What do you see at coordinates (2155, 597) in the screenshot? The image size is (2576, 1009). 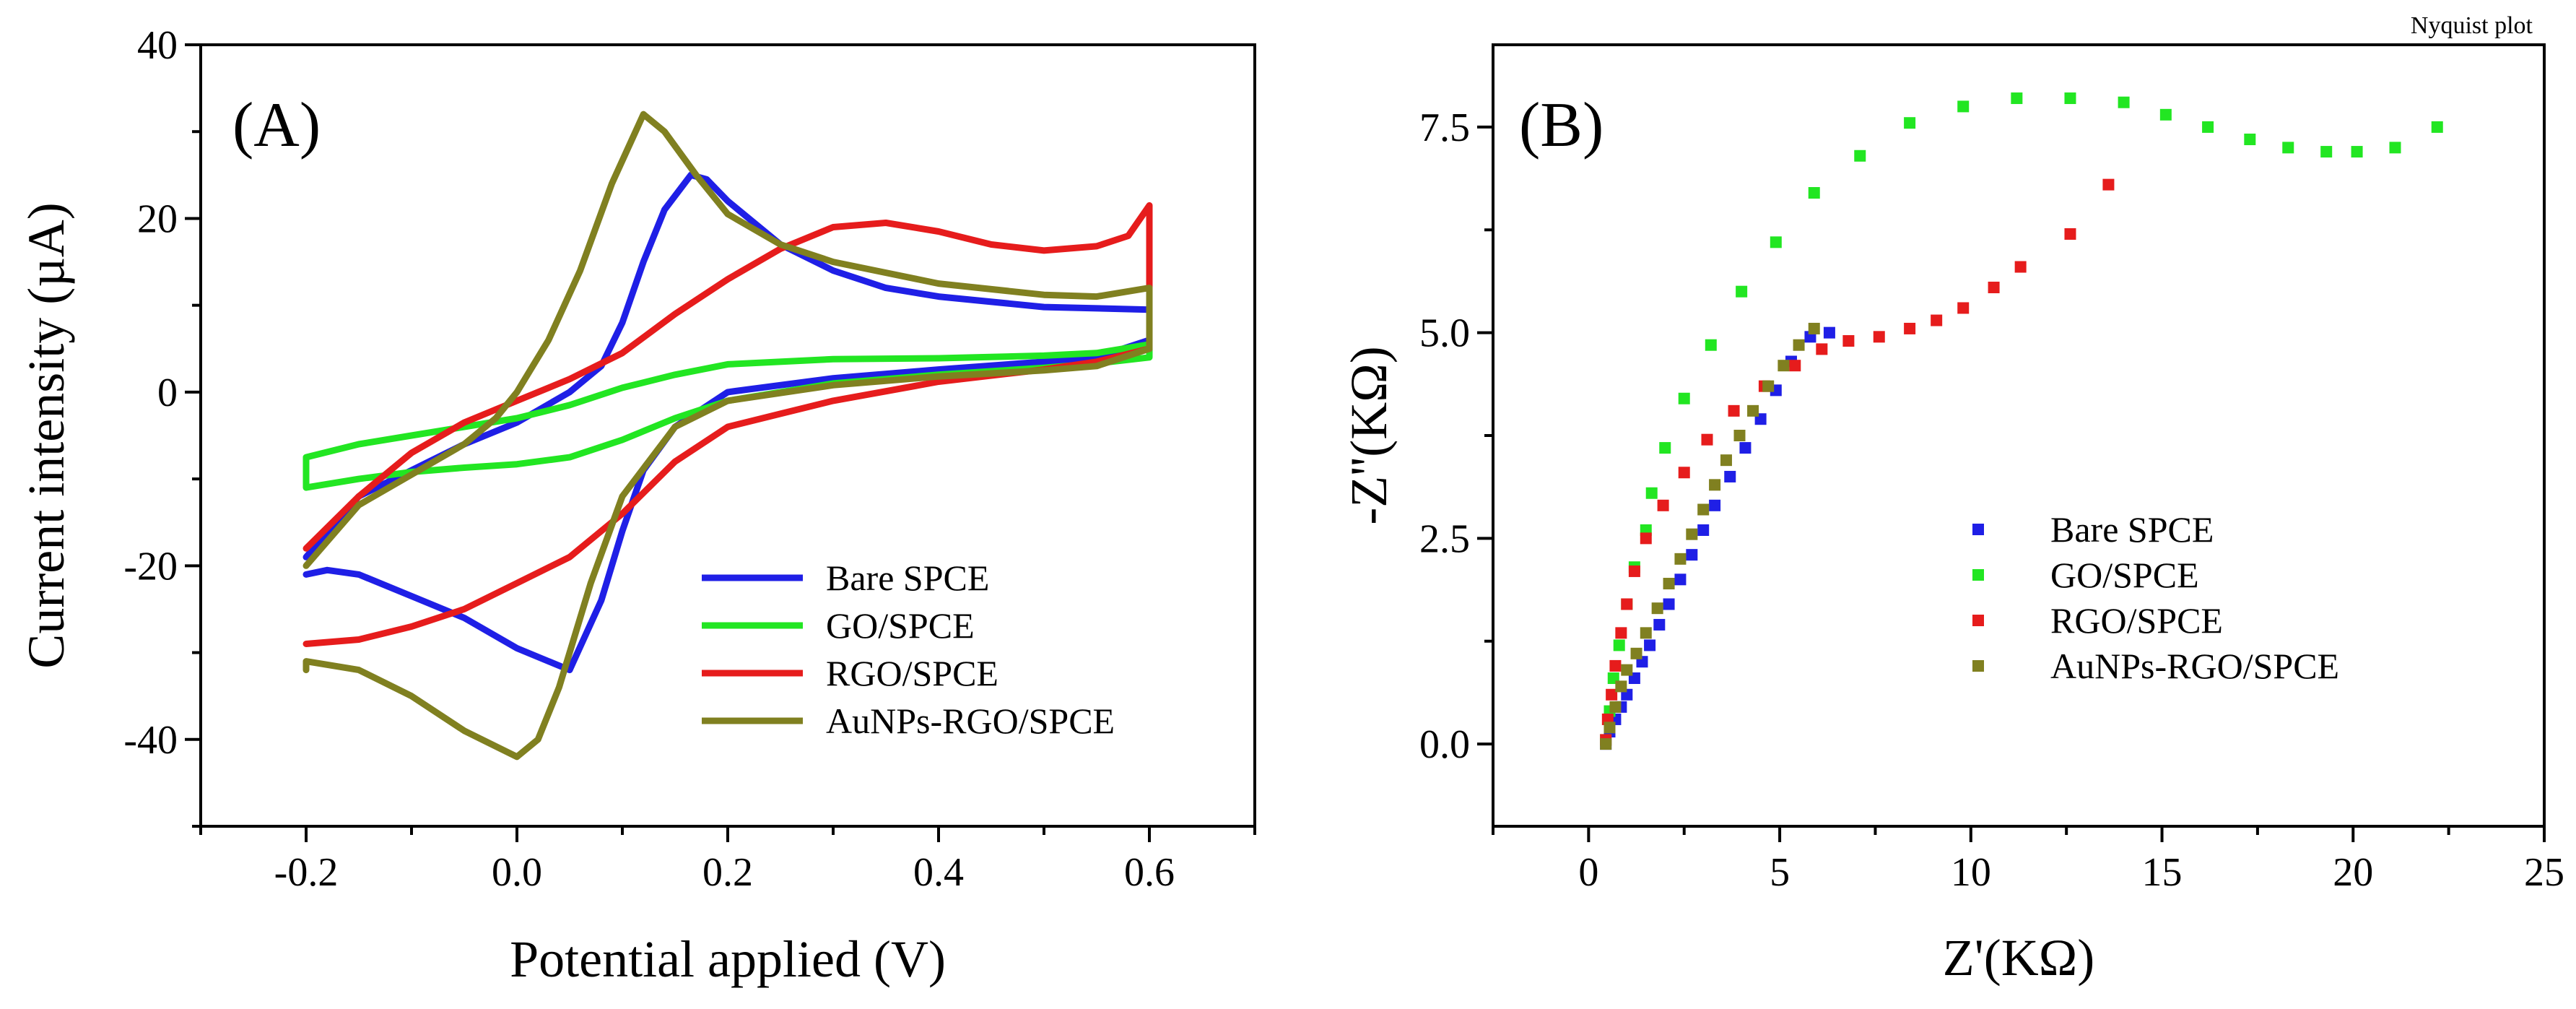 I see `panel-b-legend: Bare SPCE GO/SPCE RGO/SPCE AuNPs-RGO/SPCE` at bounding box center [2155, 597].